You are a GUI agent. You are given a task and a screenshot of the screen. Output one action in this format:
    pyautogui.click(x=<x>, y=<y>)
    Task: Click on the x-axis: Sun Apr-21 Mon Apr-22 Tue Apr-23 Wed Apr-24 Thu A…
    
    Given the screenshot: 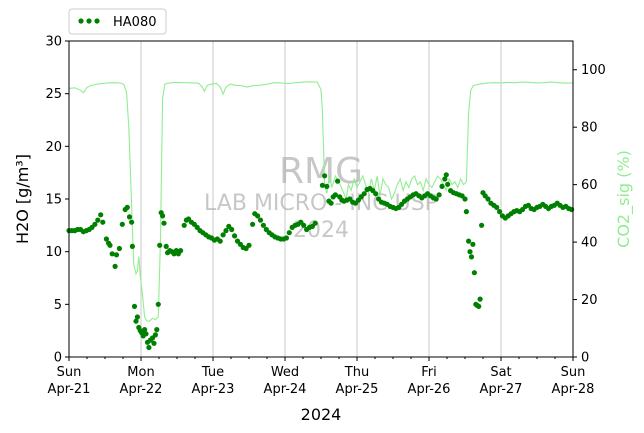 What is the action you would take?
    pyautogui.click(x=321, y=377)
    